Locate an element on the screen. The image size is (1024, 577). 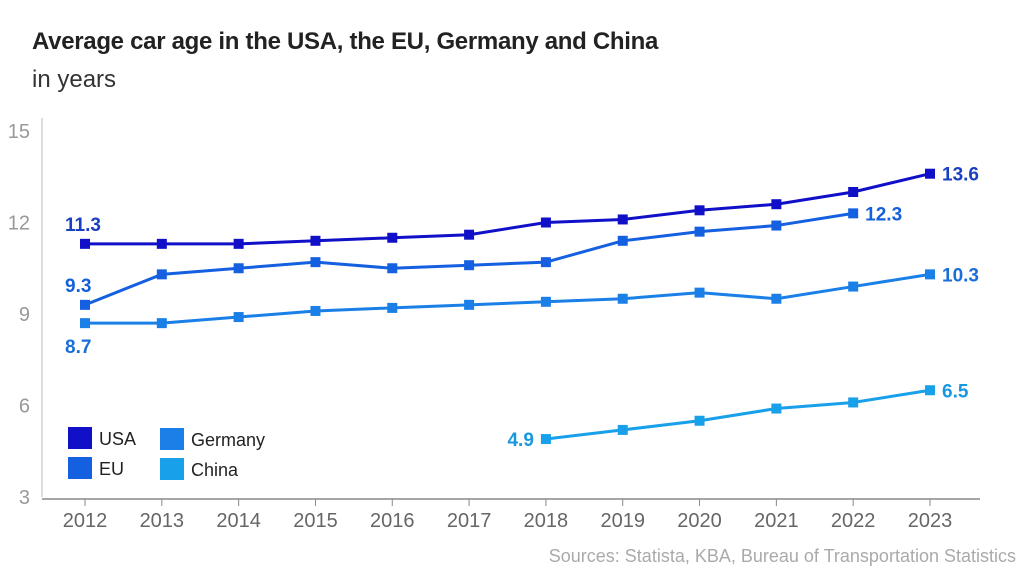
x-tick-label: 2021 is located at coordinates (776, 521).